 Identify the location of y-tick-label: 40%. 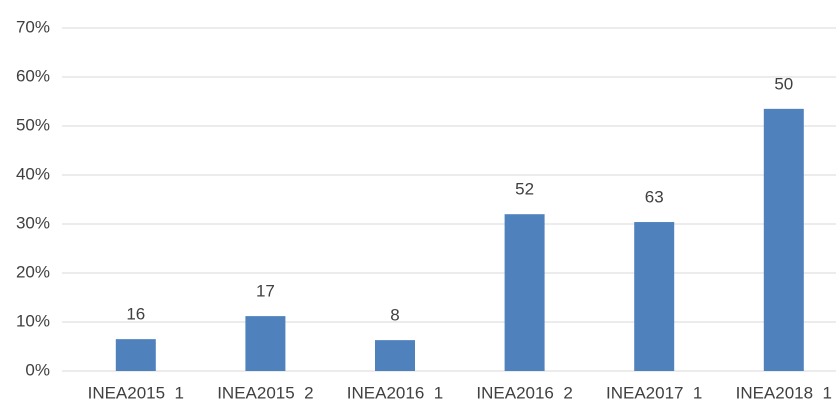
(33, 173).